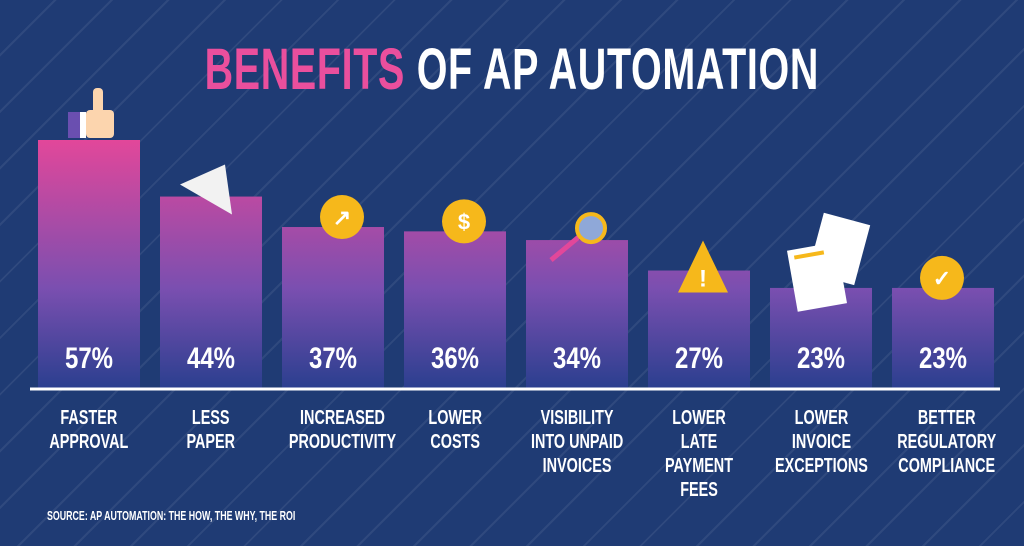 Image resolution: width=1024 pixels, height=546 pixels. What do you see at coordinates (828, 262) in the screenshot?
I see `invoice-icon` at bounding box center [828, 262].